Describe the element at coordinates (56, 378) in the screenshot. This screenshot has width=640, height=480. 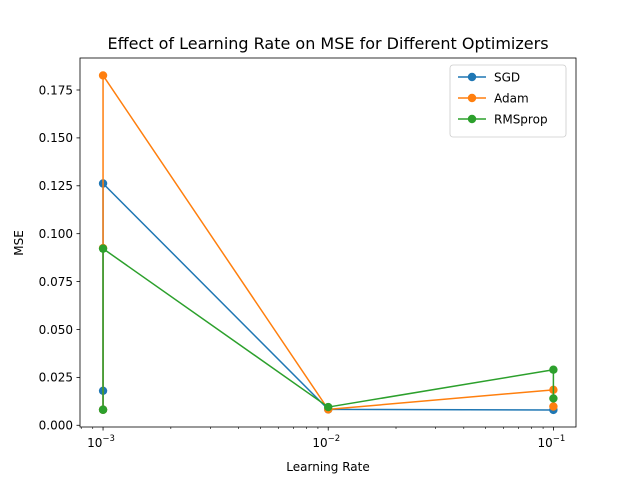
I see `y-tick-label: 0.025` at that location.